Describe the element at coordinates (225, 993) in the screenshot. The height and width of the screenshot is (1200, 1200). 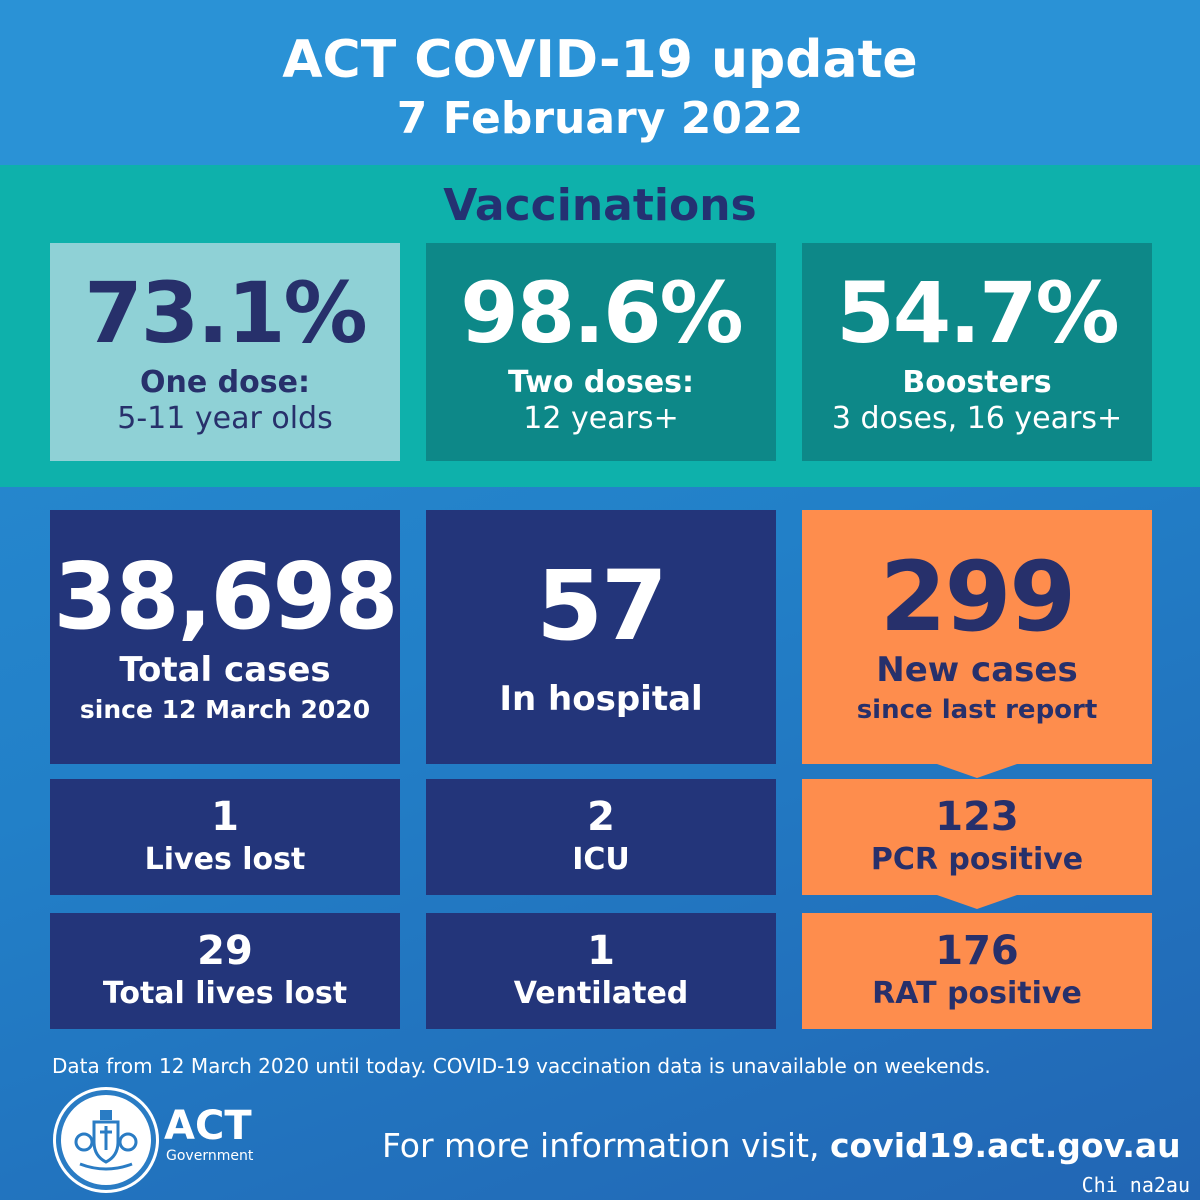
I see `total-lives-lost-label: Total lives lost` at that location.